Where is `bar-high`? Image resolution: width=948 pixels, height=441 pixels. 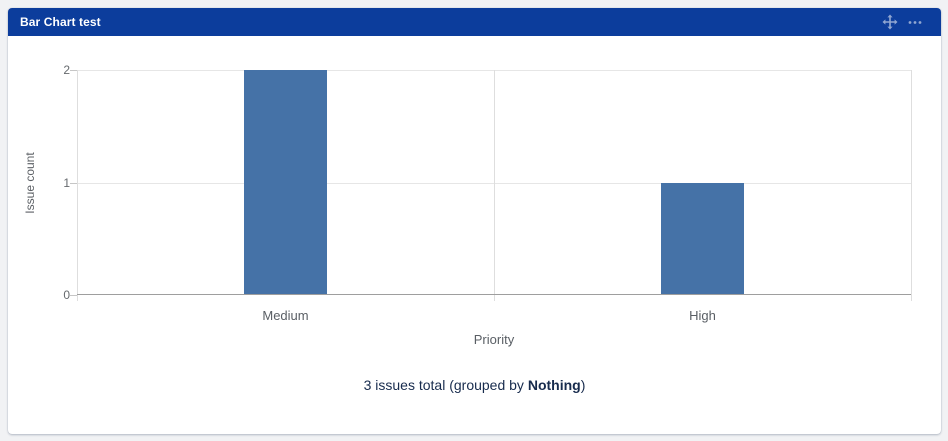
bar-high is located at coordinates (702, 238).